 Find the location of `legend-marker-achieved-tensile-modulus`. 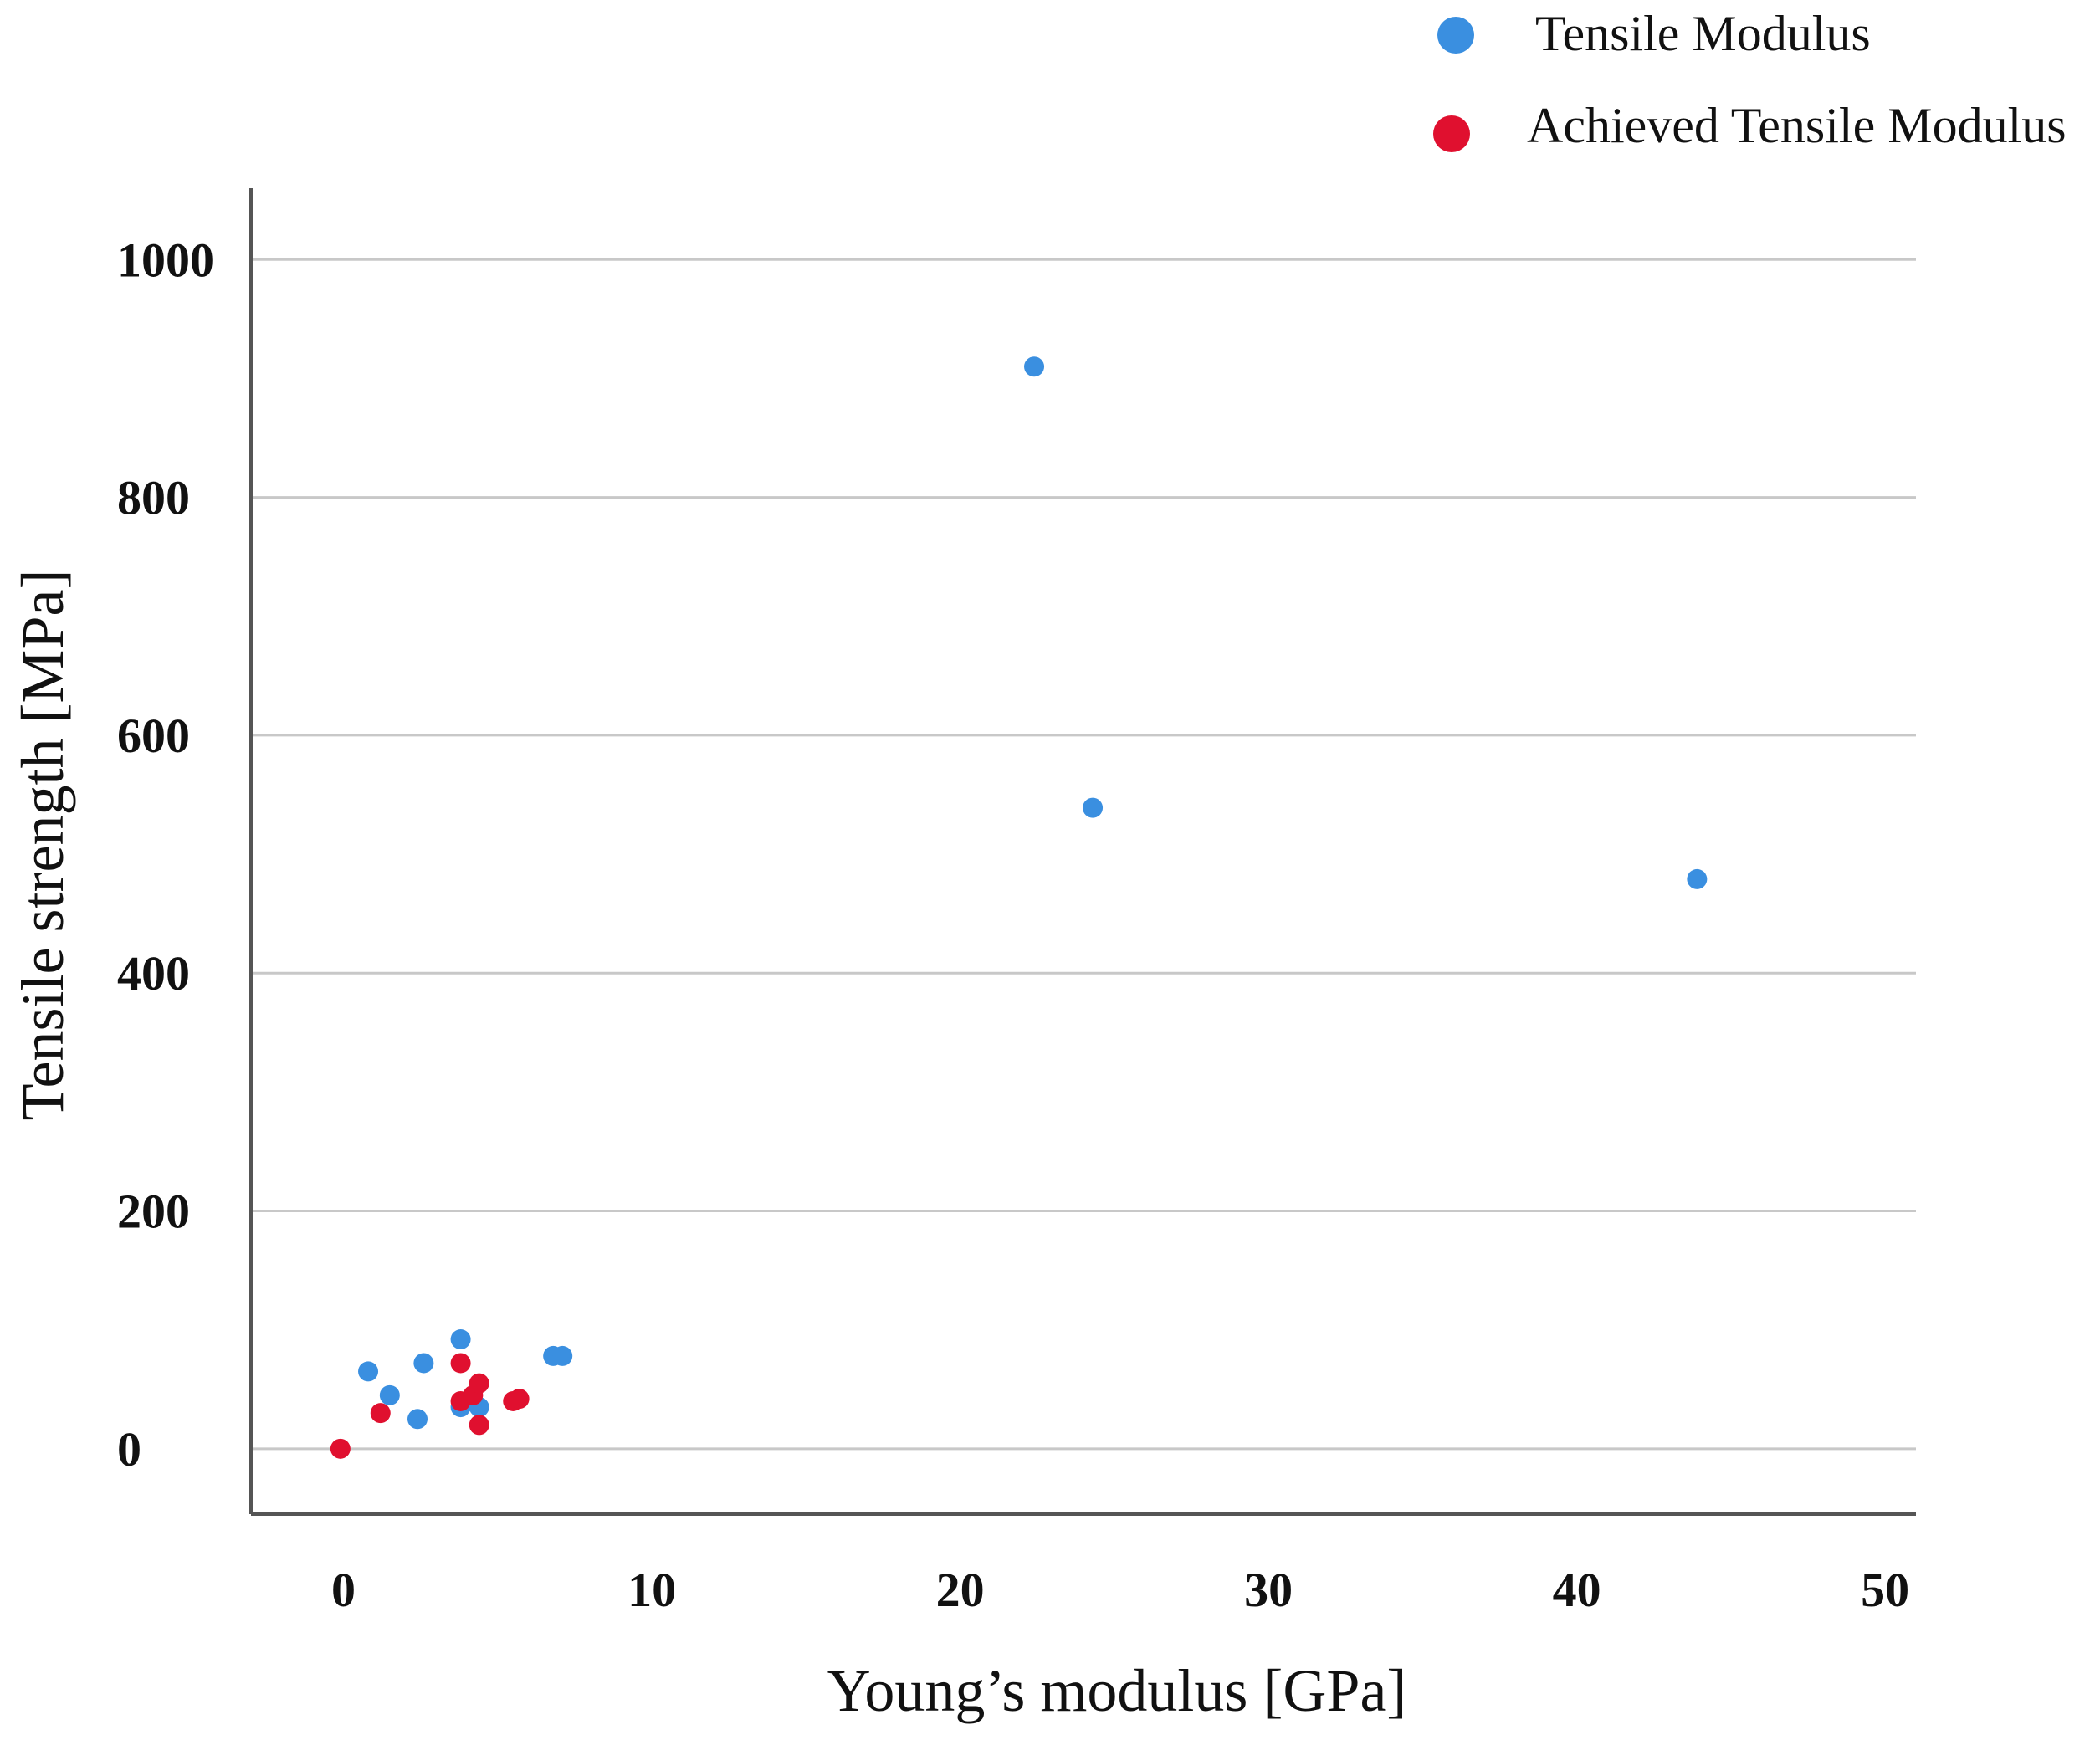

legend-marker-achieved-tensile-modulus is located at coordinates (1451, 134).